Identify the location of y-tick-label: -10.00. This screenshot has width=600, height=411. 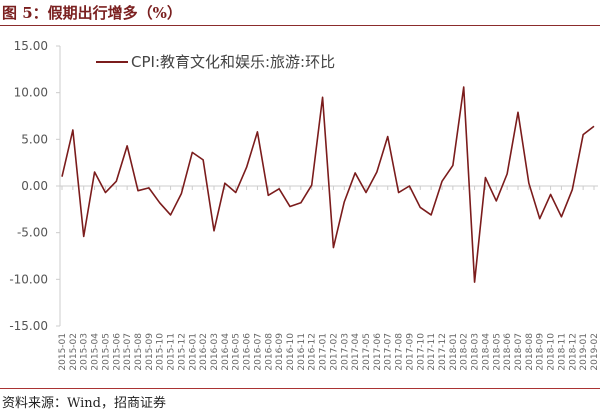
(28, 279).